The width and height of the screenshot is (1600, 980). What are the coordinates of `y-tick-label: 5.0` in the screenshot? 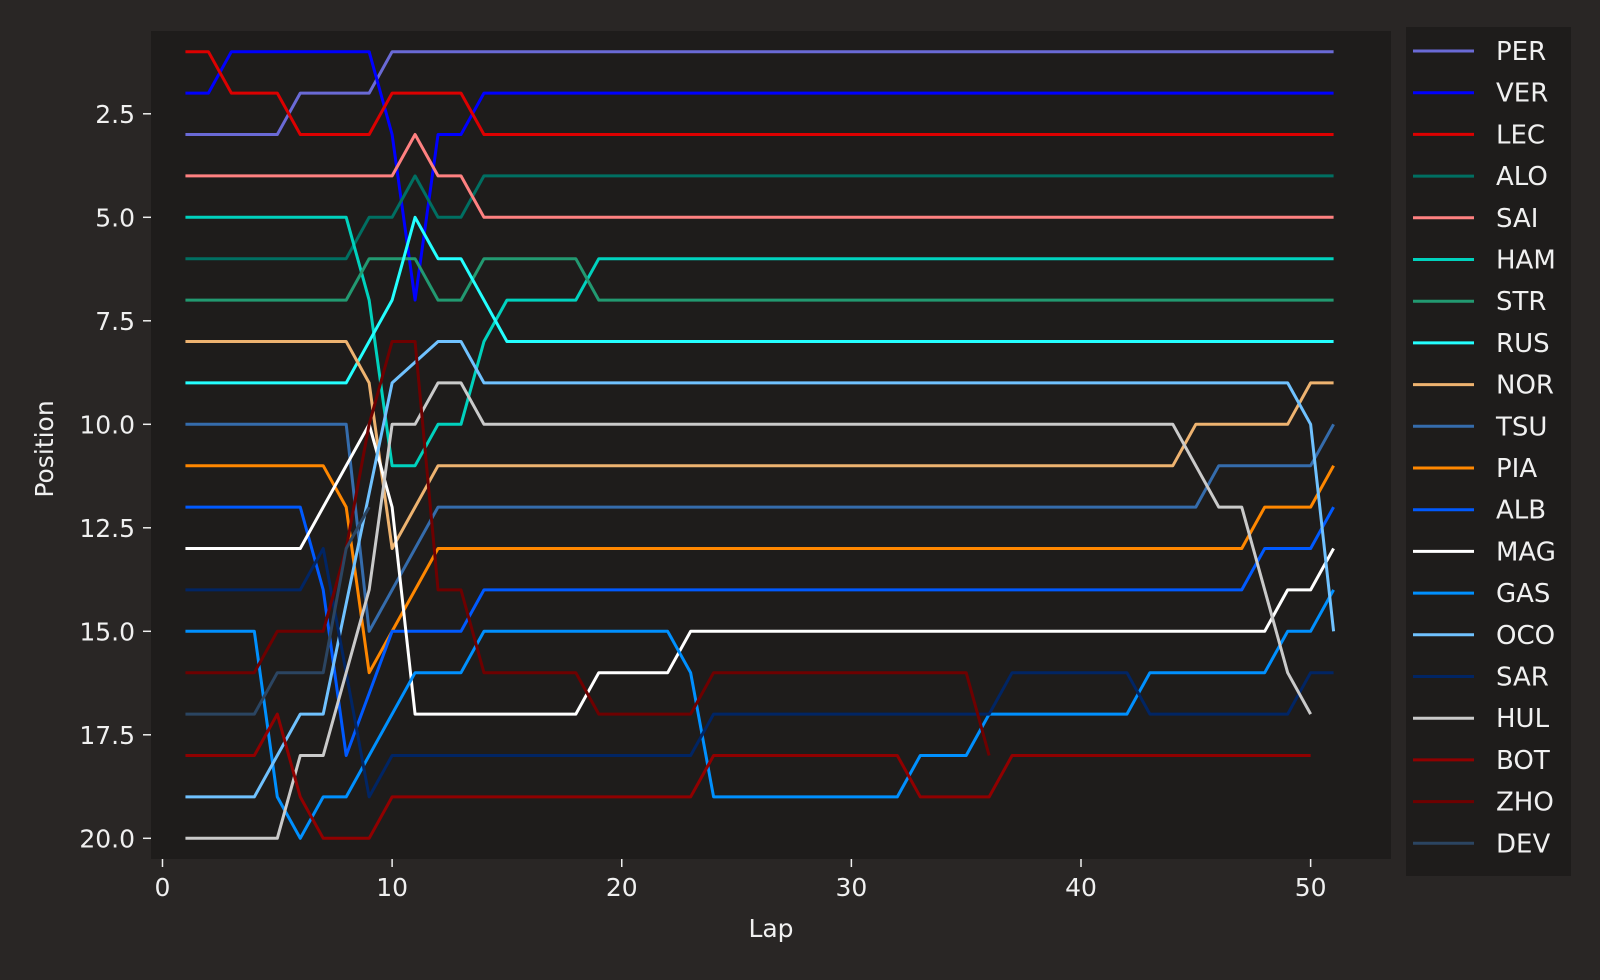 It's located at (115, 217).